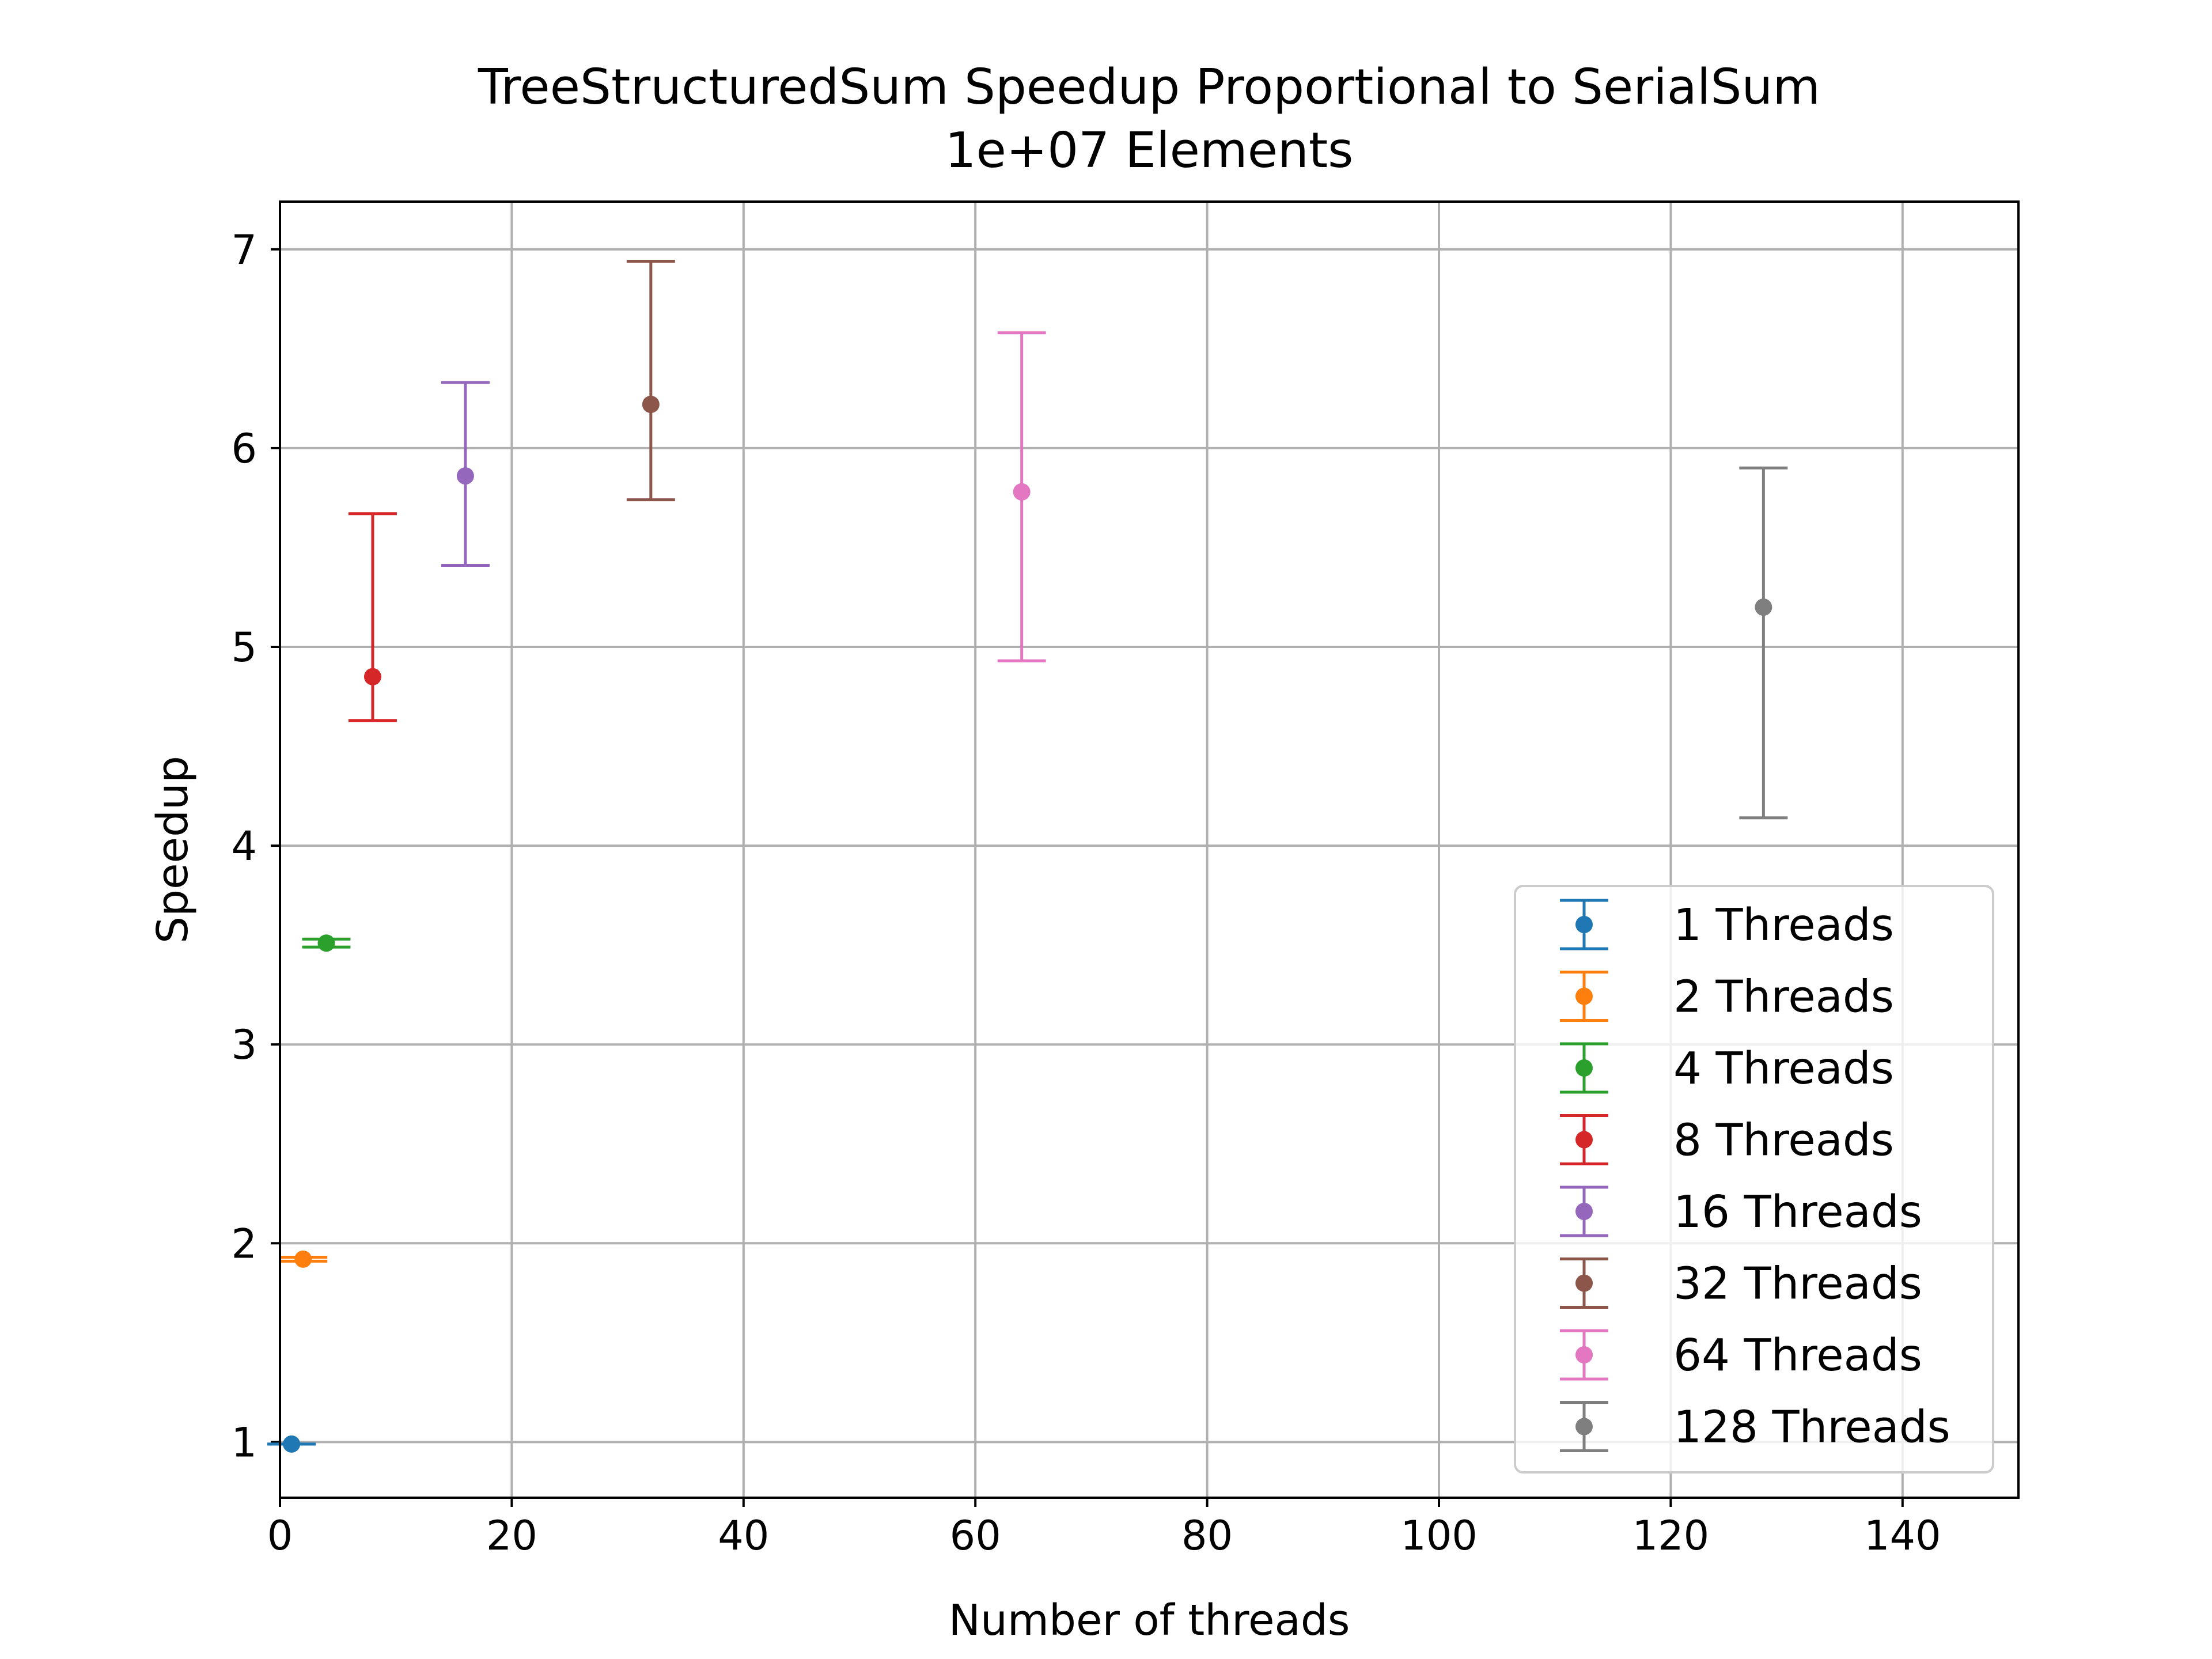  What do you see at coordinates (511, 1535) in the screenshot?
I see `x-tick-label: 20` at bounding box center [511, 1535].